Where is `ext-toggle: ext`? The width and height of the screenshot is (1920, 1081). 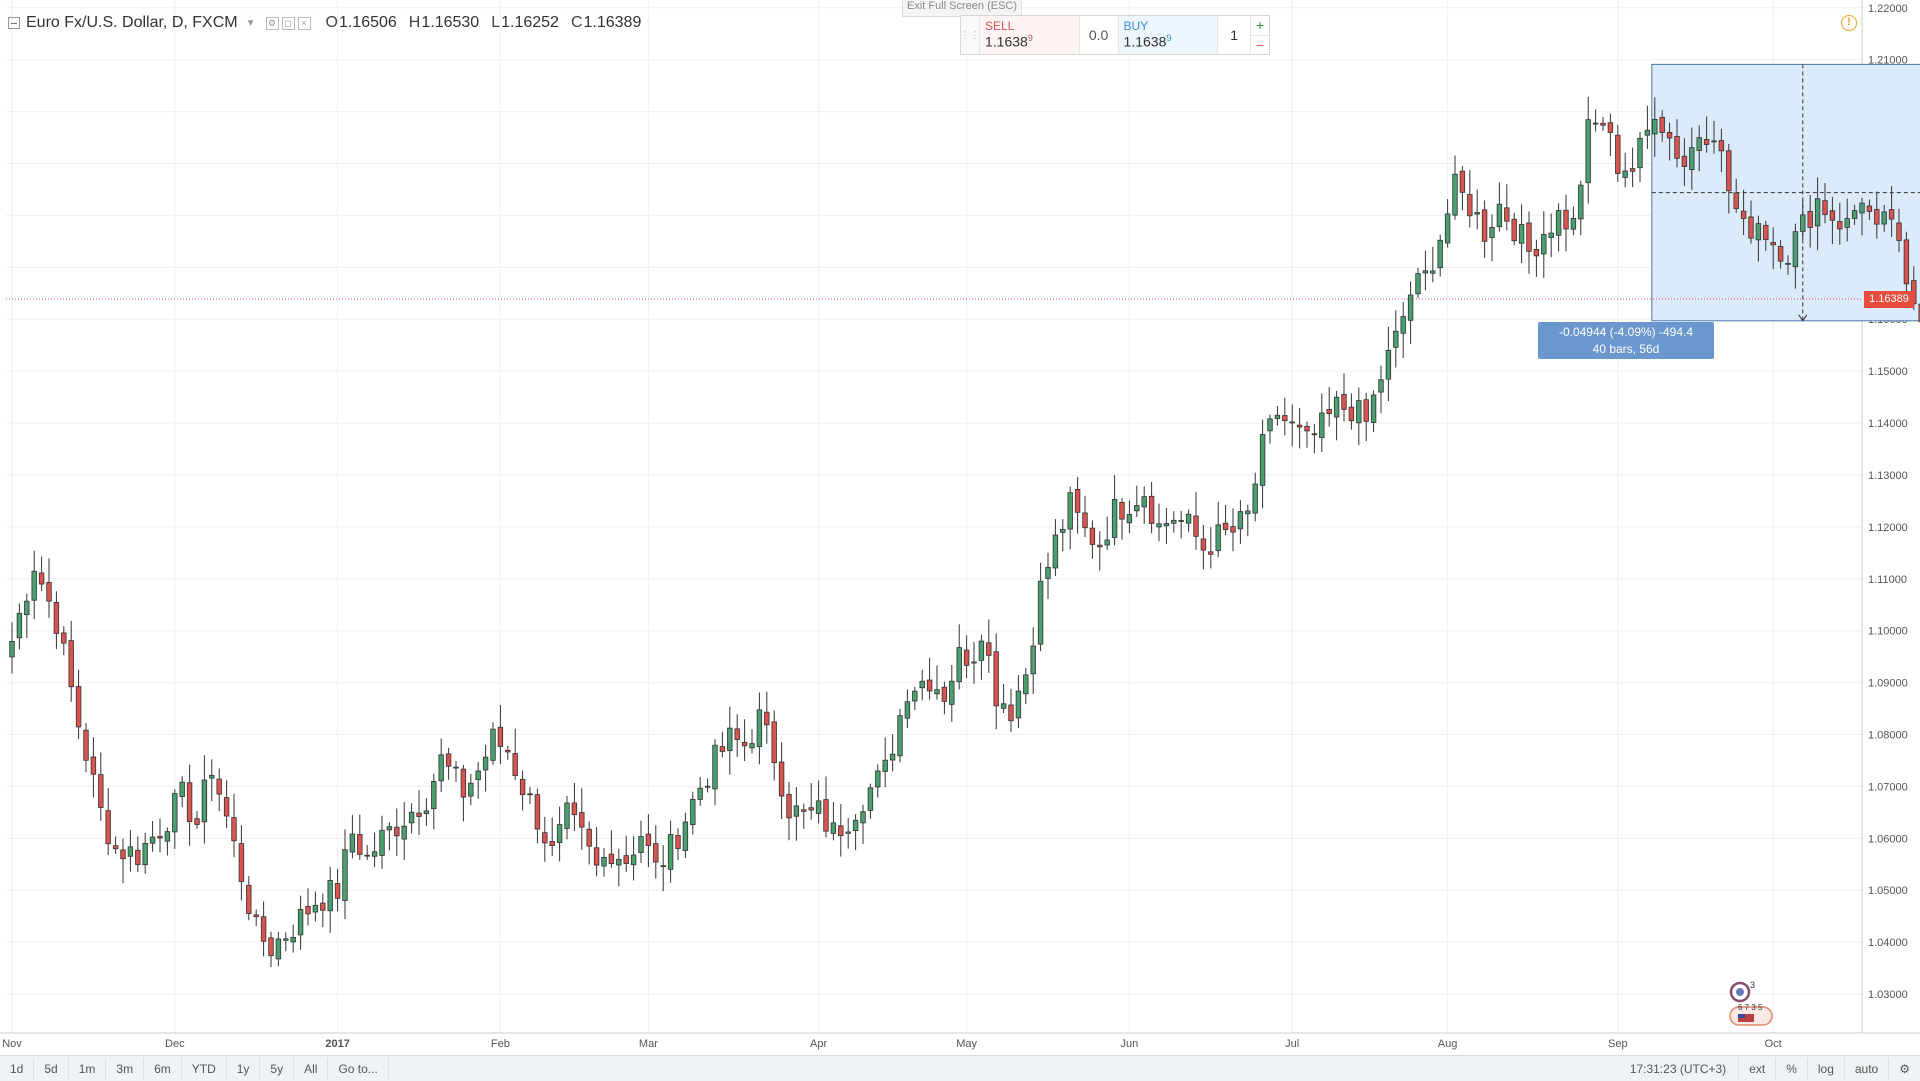
ext-toggle: ext is located at coordinates (1758, 1068).